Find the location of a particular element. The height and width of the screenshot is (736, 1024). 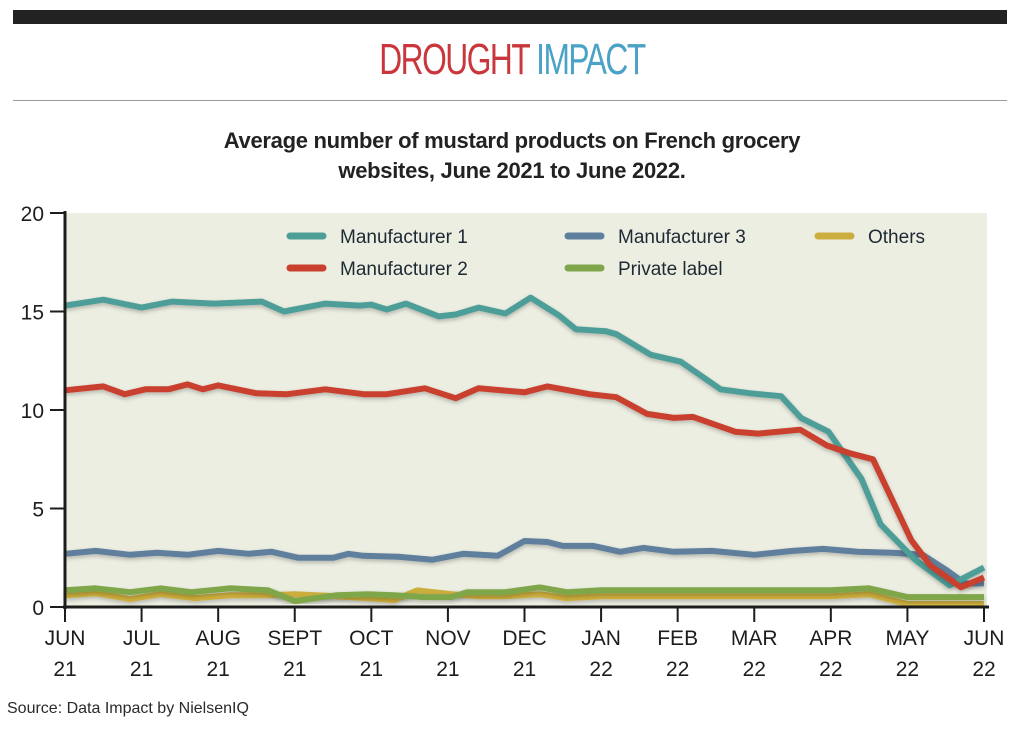

x-tick-label-month: MAY is located at coordinates (907, 638).